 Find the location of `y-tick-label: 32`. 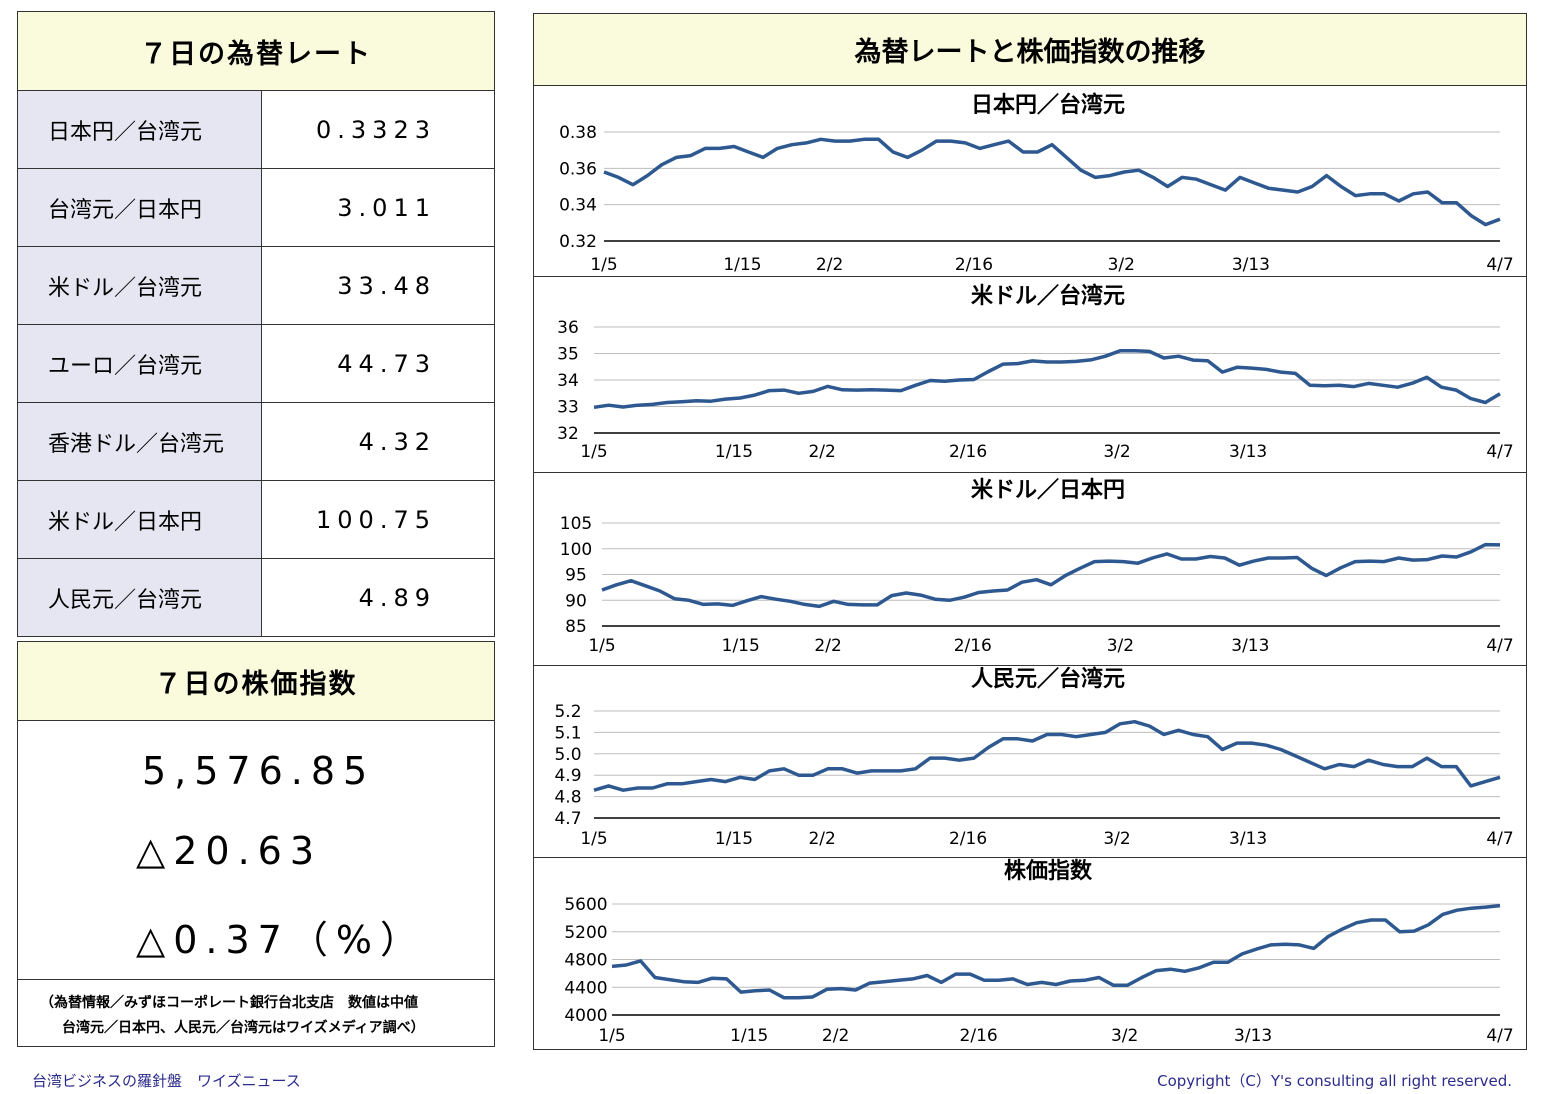

y-tick-label: 32 is located at coordinates (568, 434).